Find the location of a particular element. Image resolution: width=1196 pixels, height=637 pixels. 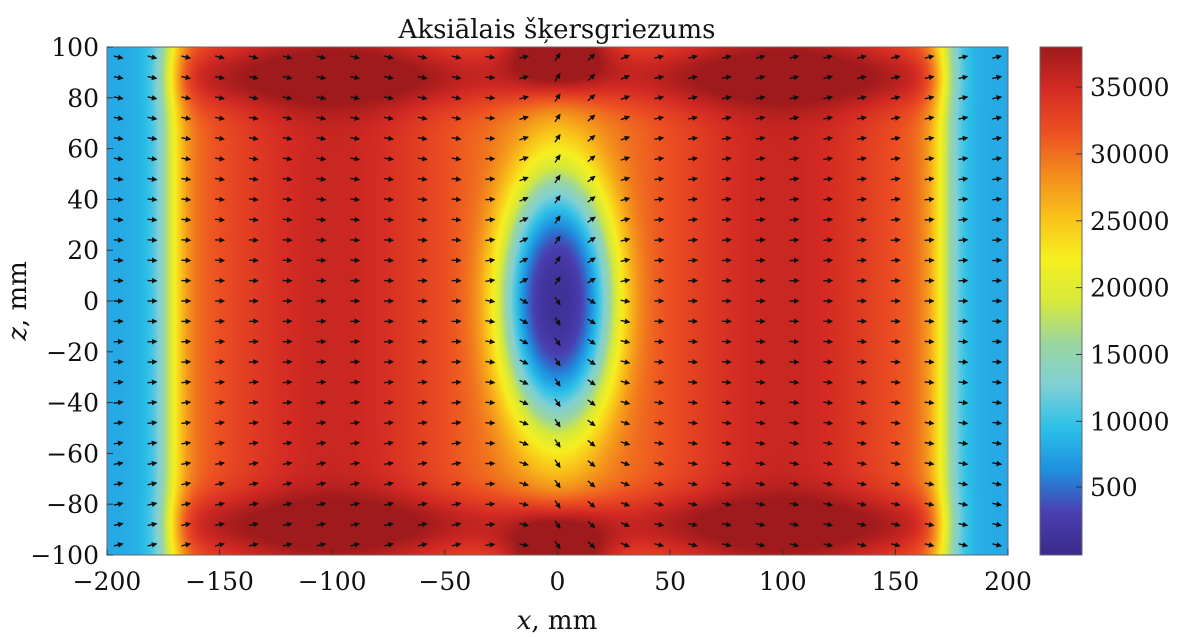

x-tick-label: −100 is located at coordinates (332, 581).